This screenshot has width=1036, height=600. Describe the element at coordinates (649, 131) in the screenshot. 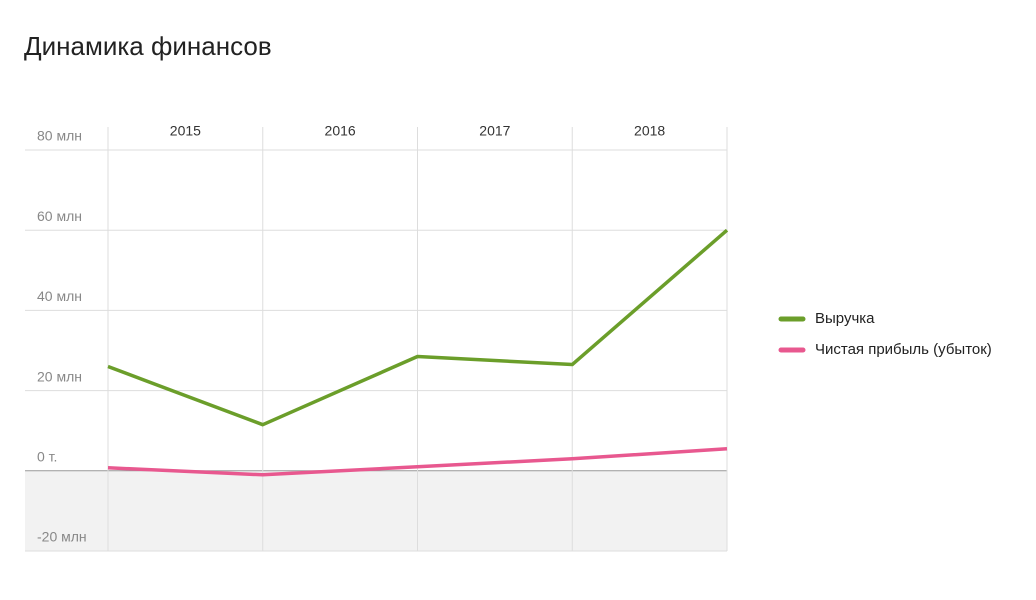

I see `x-tick-label: 2018` at that location.